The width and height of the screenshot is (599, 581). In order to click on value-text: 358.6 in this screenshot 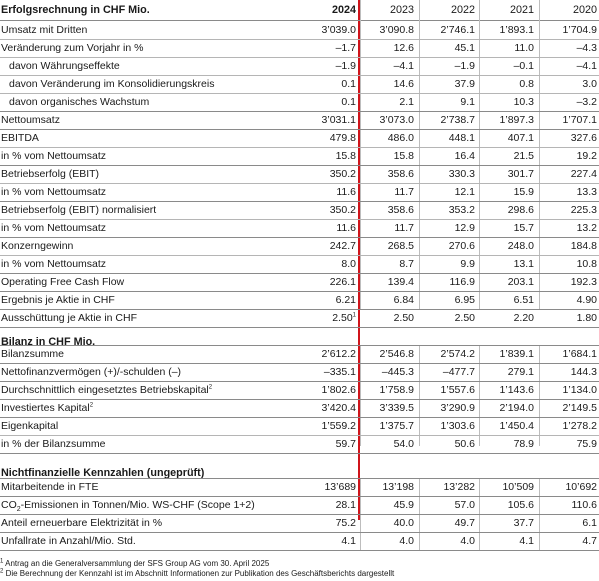, I will do `click(400, 210)`.